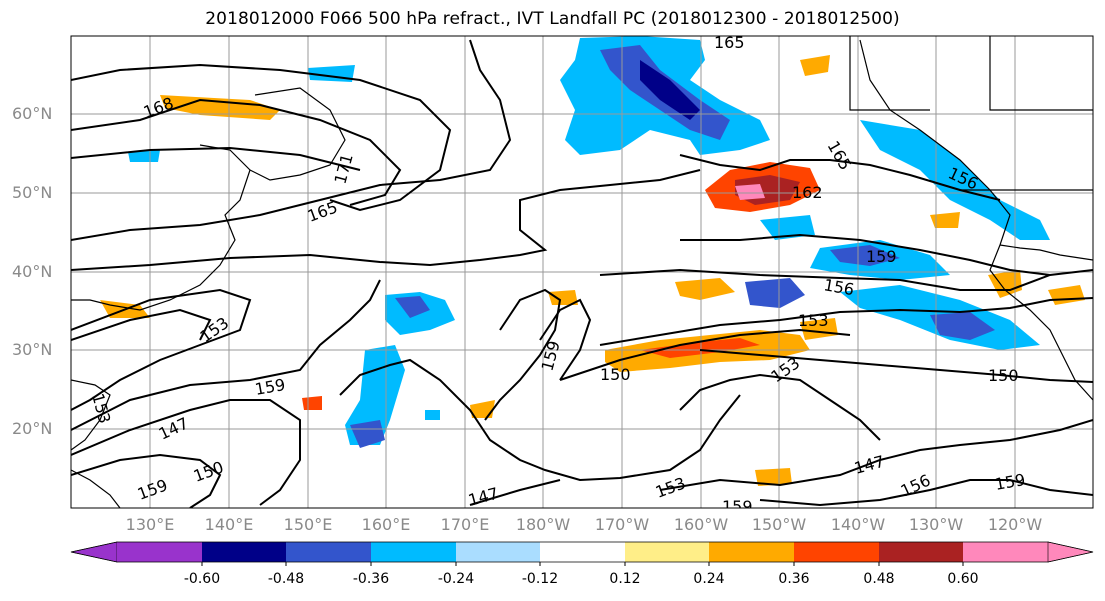 The height and width of the screenshot is (601, 1105). What do you see at coordinates (32, 349) in the screenshot?
I see `lat-label: 30°N` at bounding box center [32, 349].